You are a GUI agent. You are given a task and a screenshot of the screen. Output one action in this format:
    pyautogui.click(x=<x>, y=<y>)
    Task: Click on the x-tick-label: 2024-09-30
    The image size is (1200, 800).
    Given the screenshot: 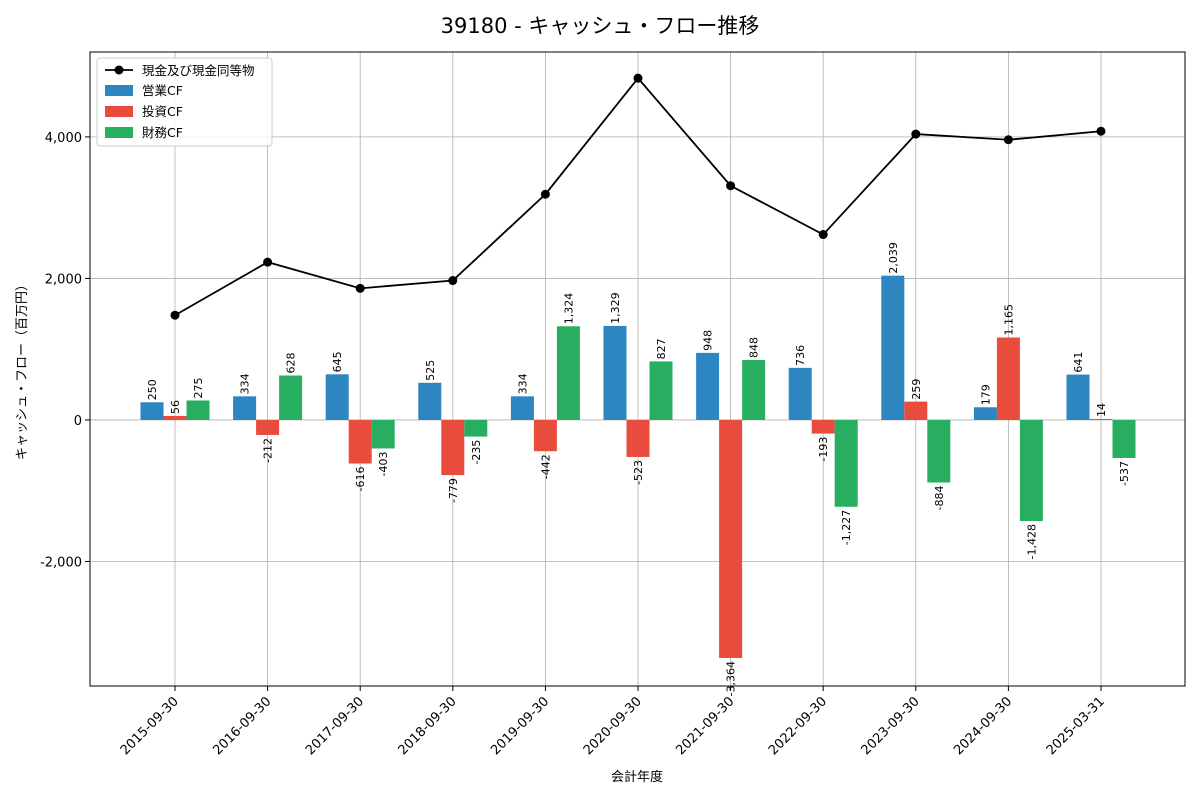 What is the action you would take?
    pyautogui.click(x=983, y=726)
    